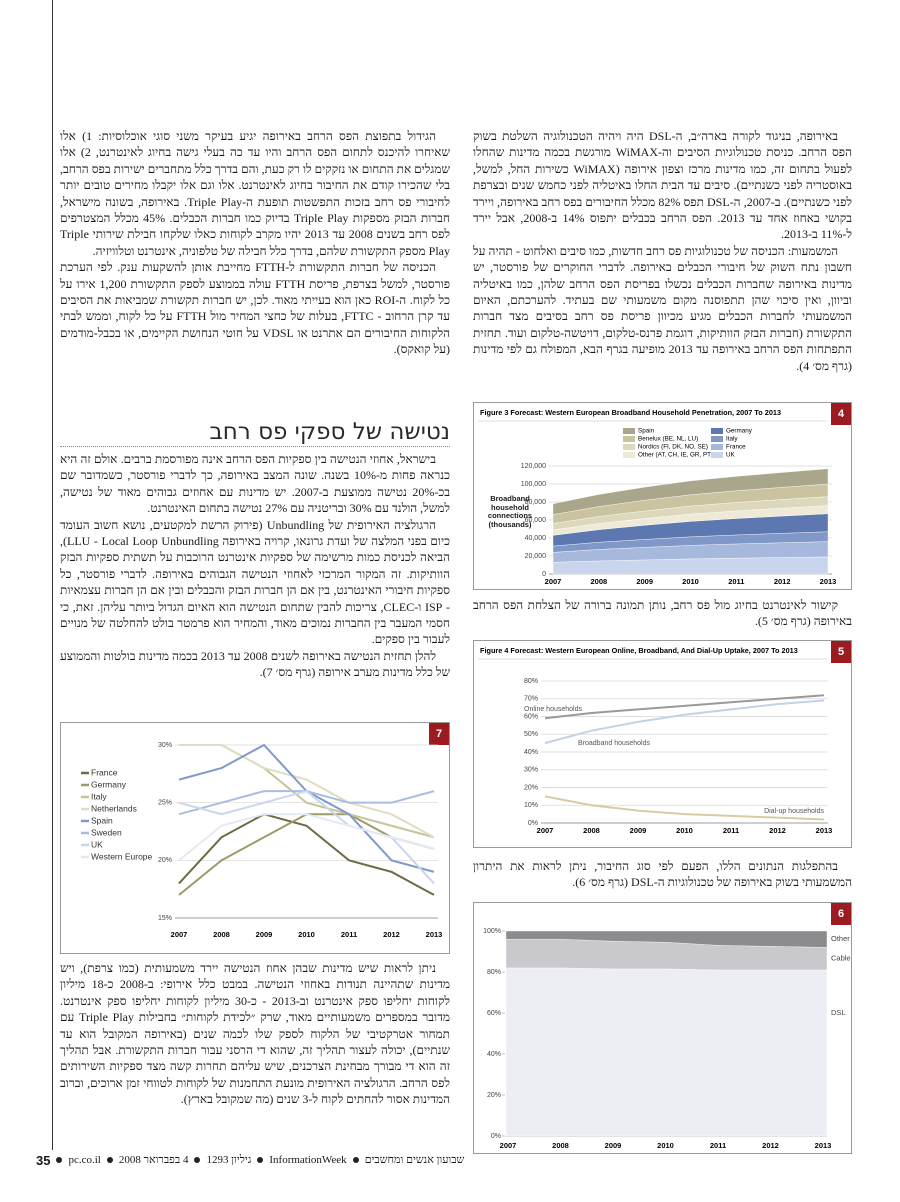 The image size is (900, 1202). What do you see at coordinates (414, 1160) in the screenshot?
I see `footer-item: שבועון אנשים ומחשבים` at bounding box center [414, 1160].